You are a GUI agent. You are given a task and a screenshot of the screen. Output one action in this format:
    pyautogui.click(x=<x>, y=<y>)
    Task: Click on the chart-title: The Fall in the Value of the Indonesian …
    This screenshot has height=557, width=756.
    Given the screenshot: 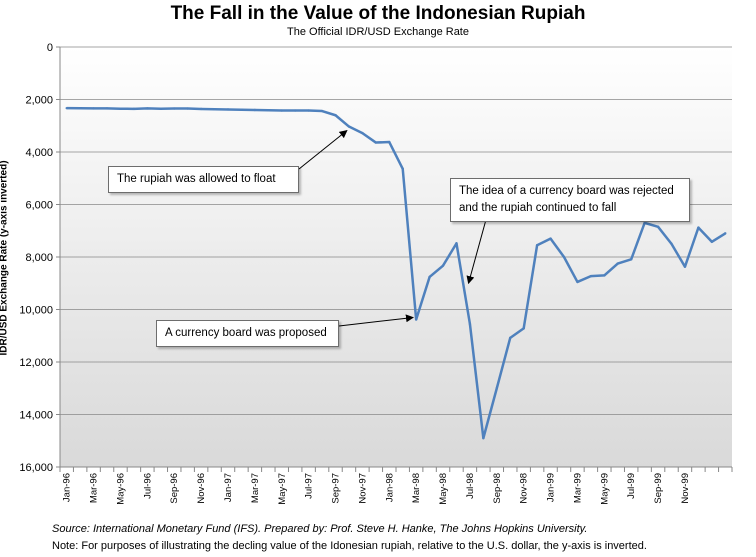 What is the action you would take?
    pyautogui.click(x=378, y=13)
    